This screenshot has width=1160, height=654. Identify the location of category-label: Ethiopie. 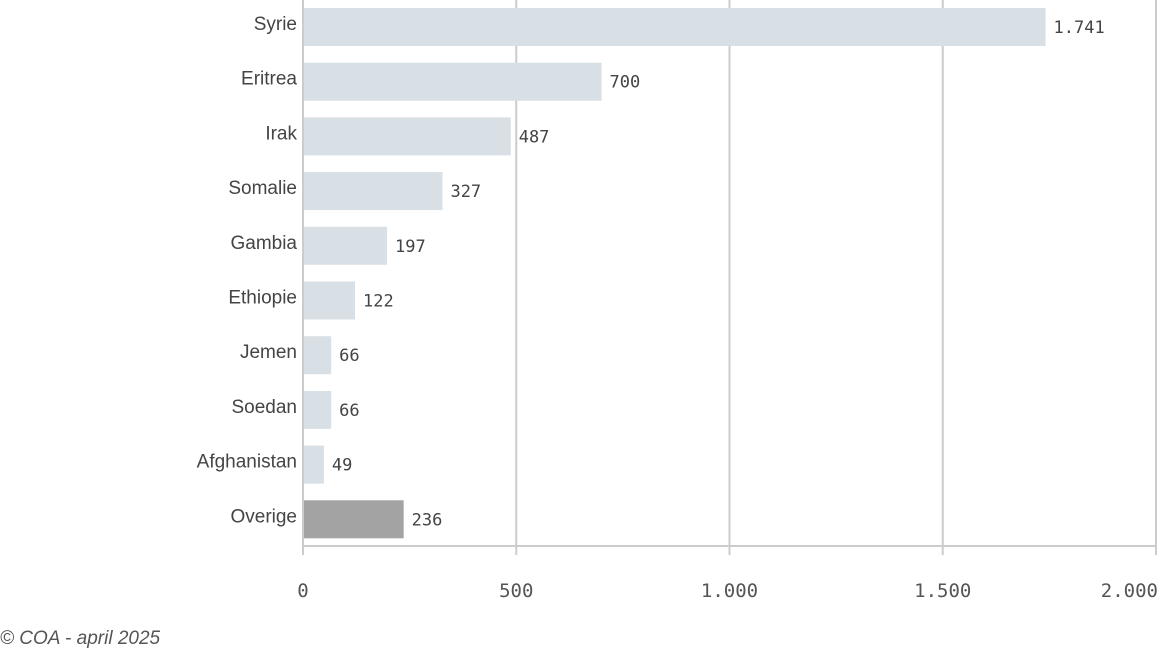
(262, 298).